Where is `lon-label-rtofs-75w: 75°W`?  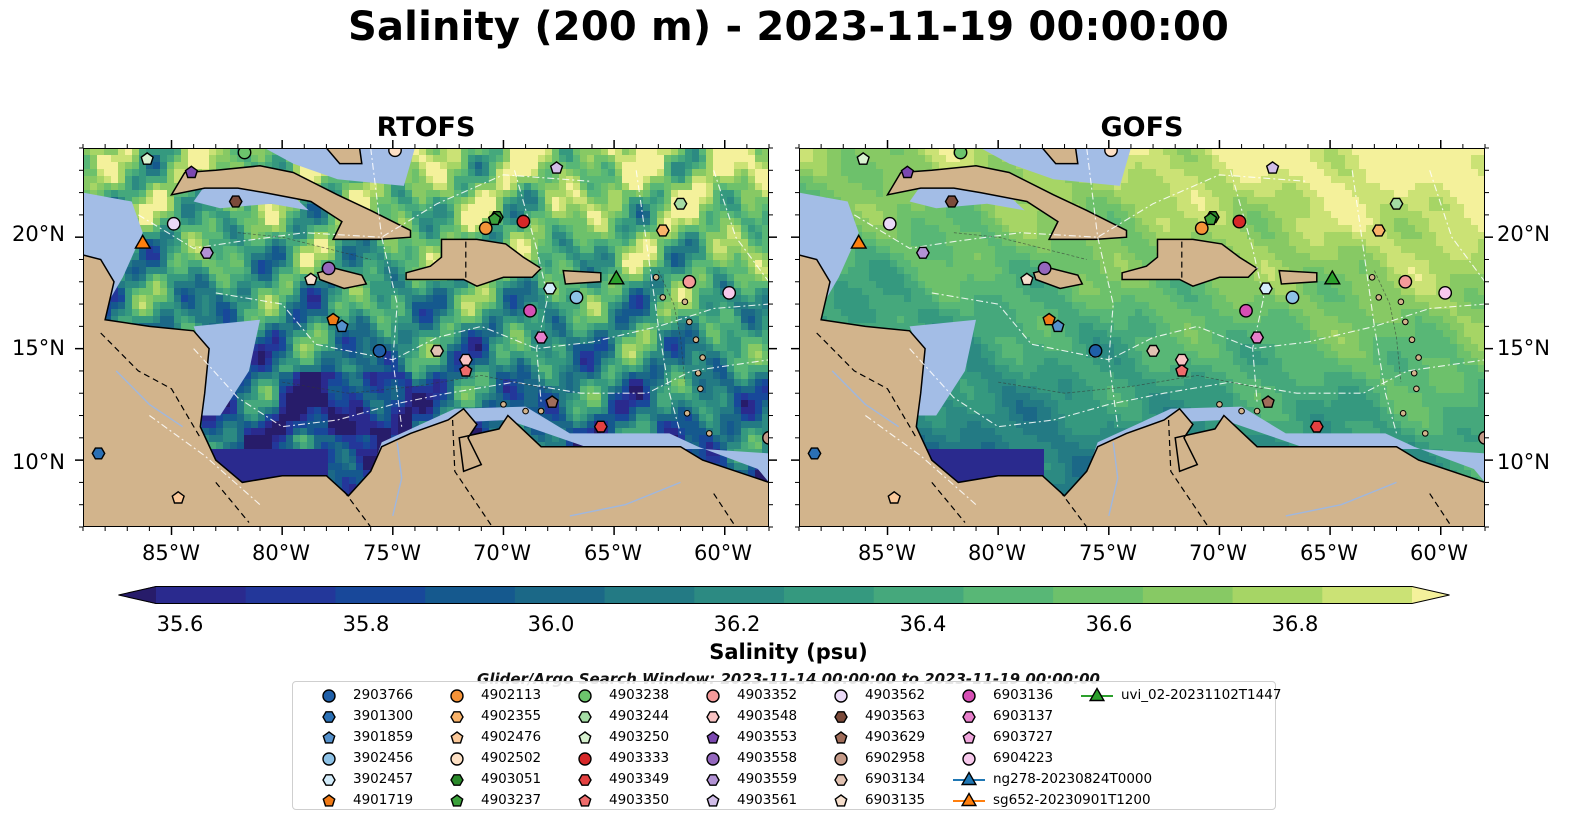
lon-label-rtofs-75w: 75°W is located at coordinates (392, 553).